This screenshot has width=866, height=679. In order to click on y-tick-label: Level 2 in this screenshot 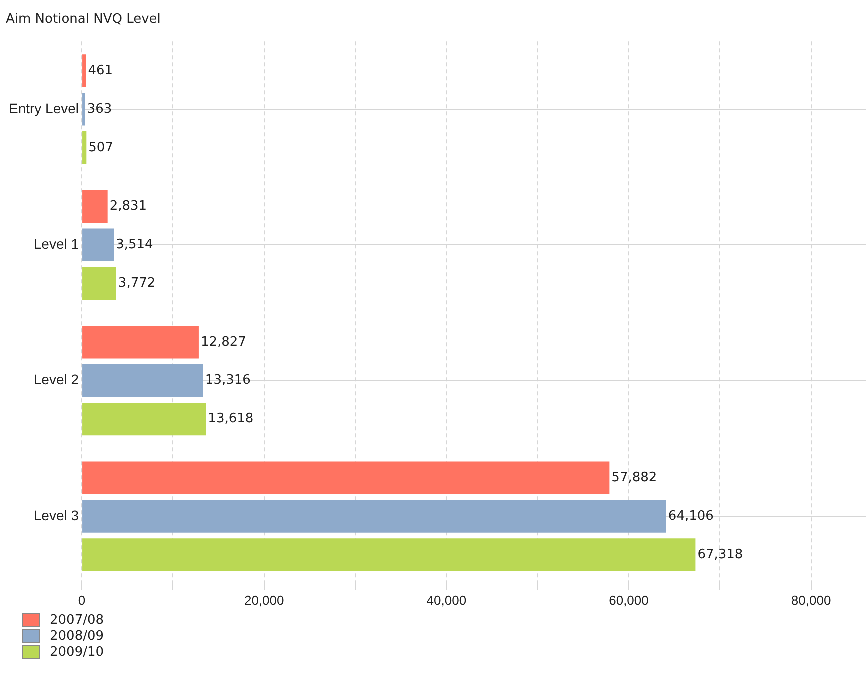, I will do `click(57, 380)`.